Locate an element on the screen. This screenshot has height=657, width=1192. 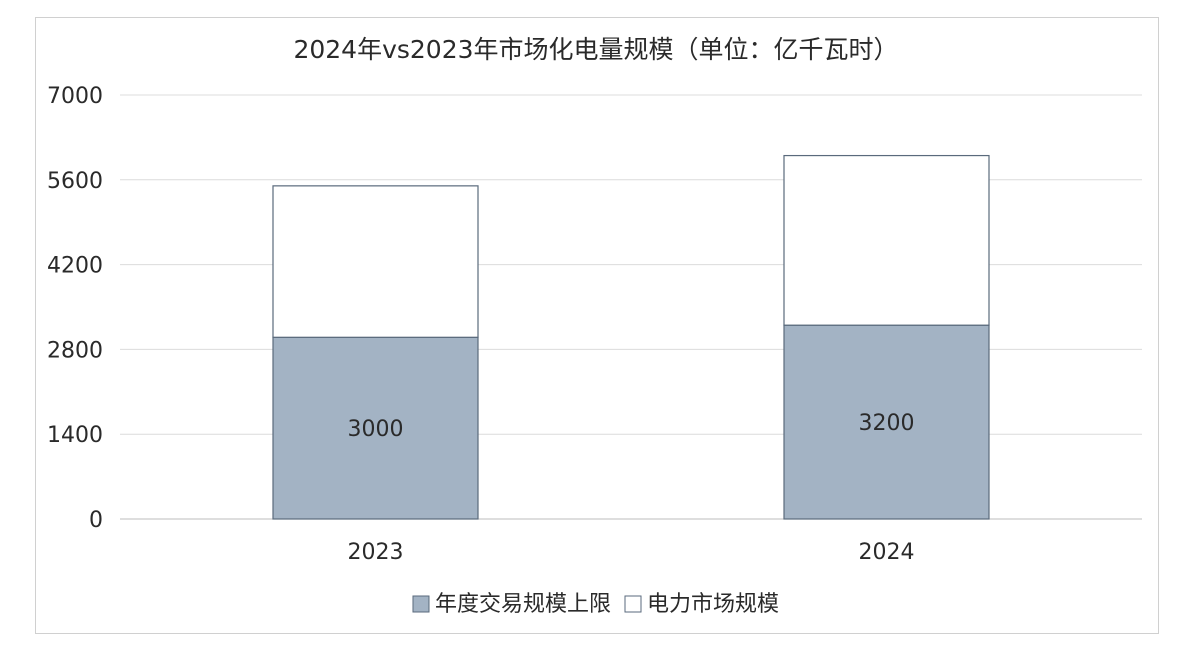
y-tick-label: 0 is located at coordinates (96, 520).